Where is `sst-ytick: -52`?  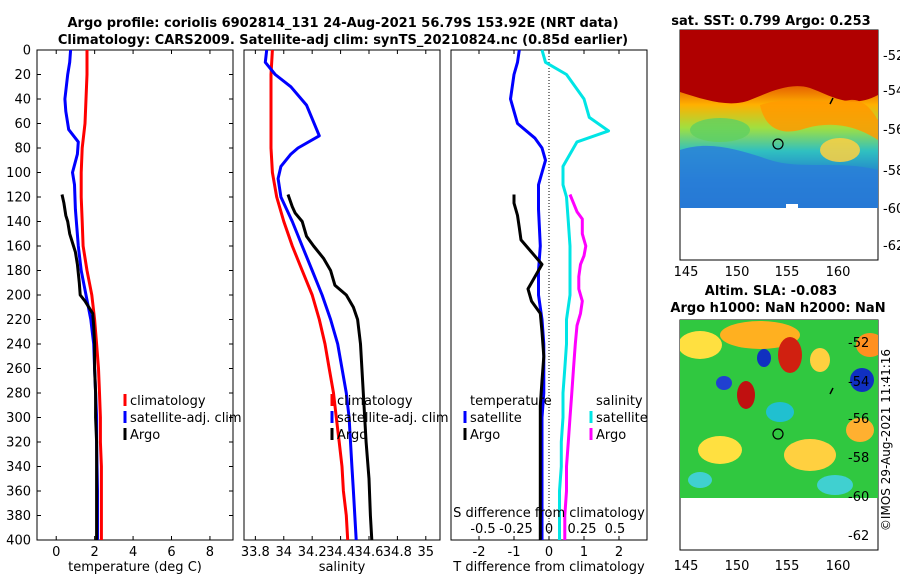 sst-ytick: -52 is located at coordinates (891, 56).